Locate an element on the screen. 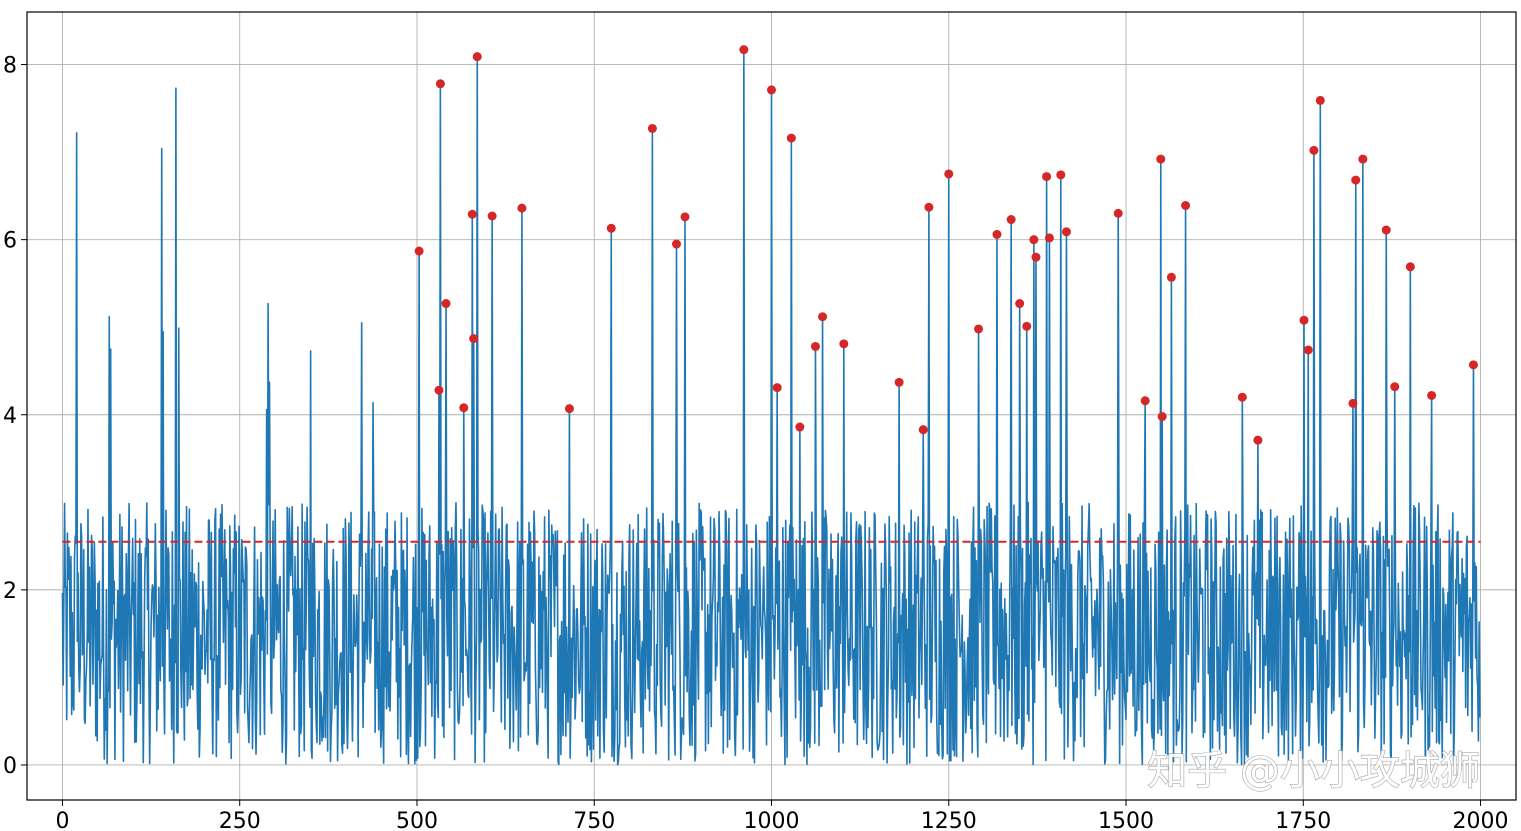  x-tick-label: 2000 is located at coordinates (1481, 820).